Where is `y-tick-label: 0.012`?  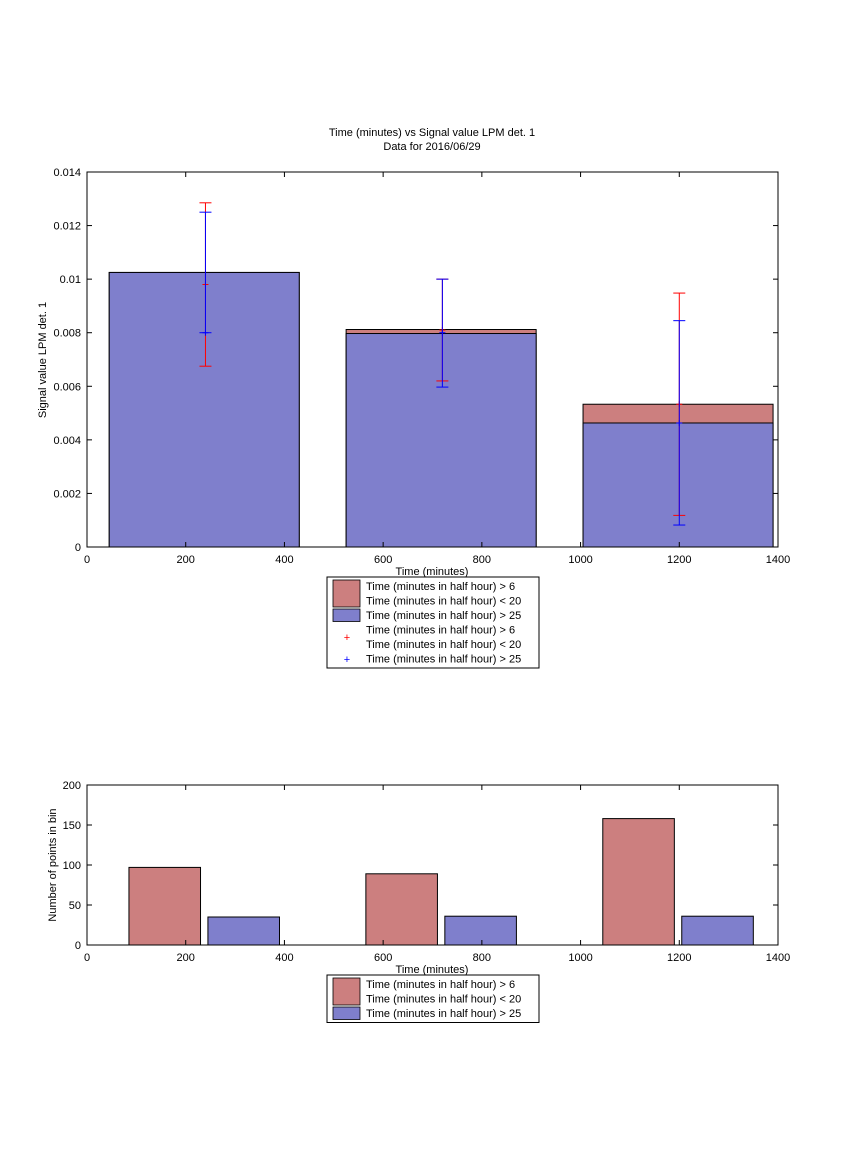 y-tick-label: 0.012 is located at coordinates (67, 227).